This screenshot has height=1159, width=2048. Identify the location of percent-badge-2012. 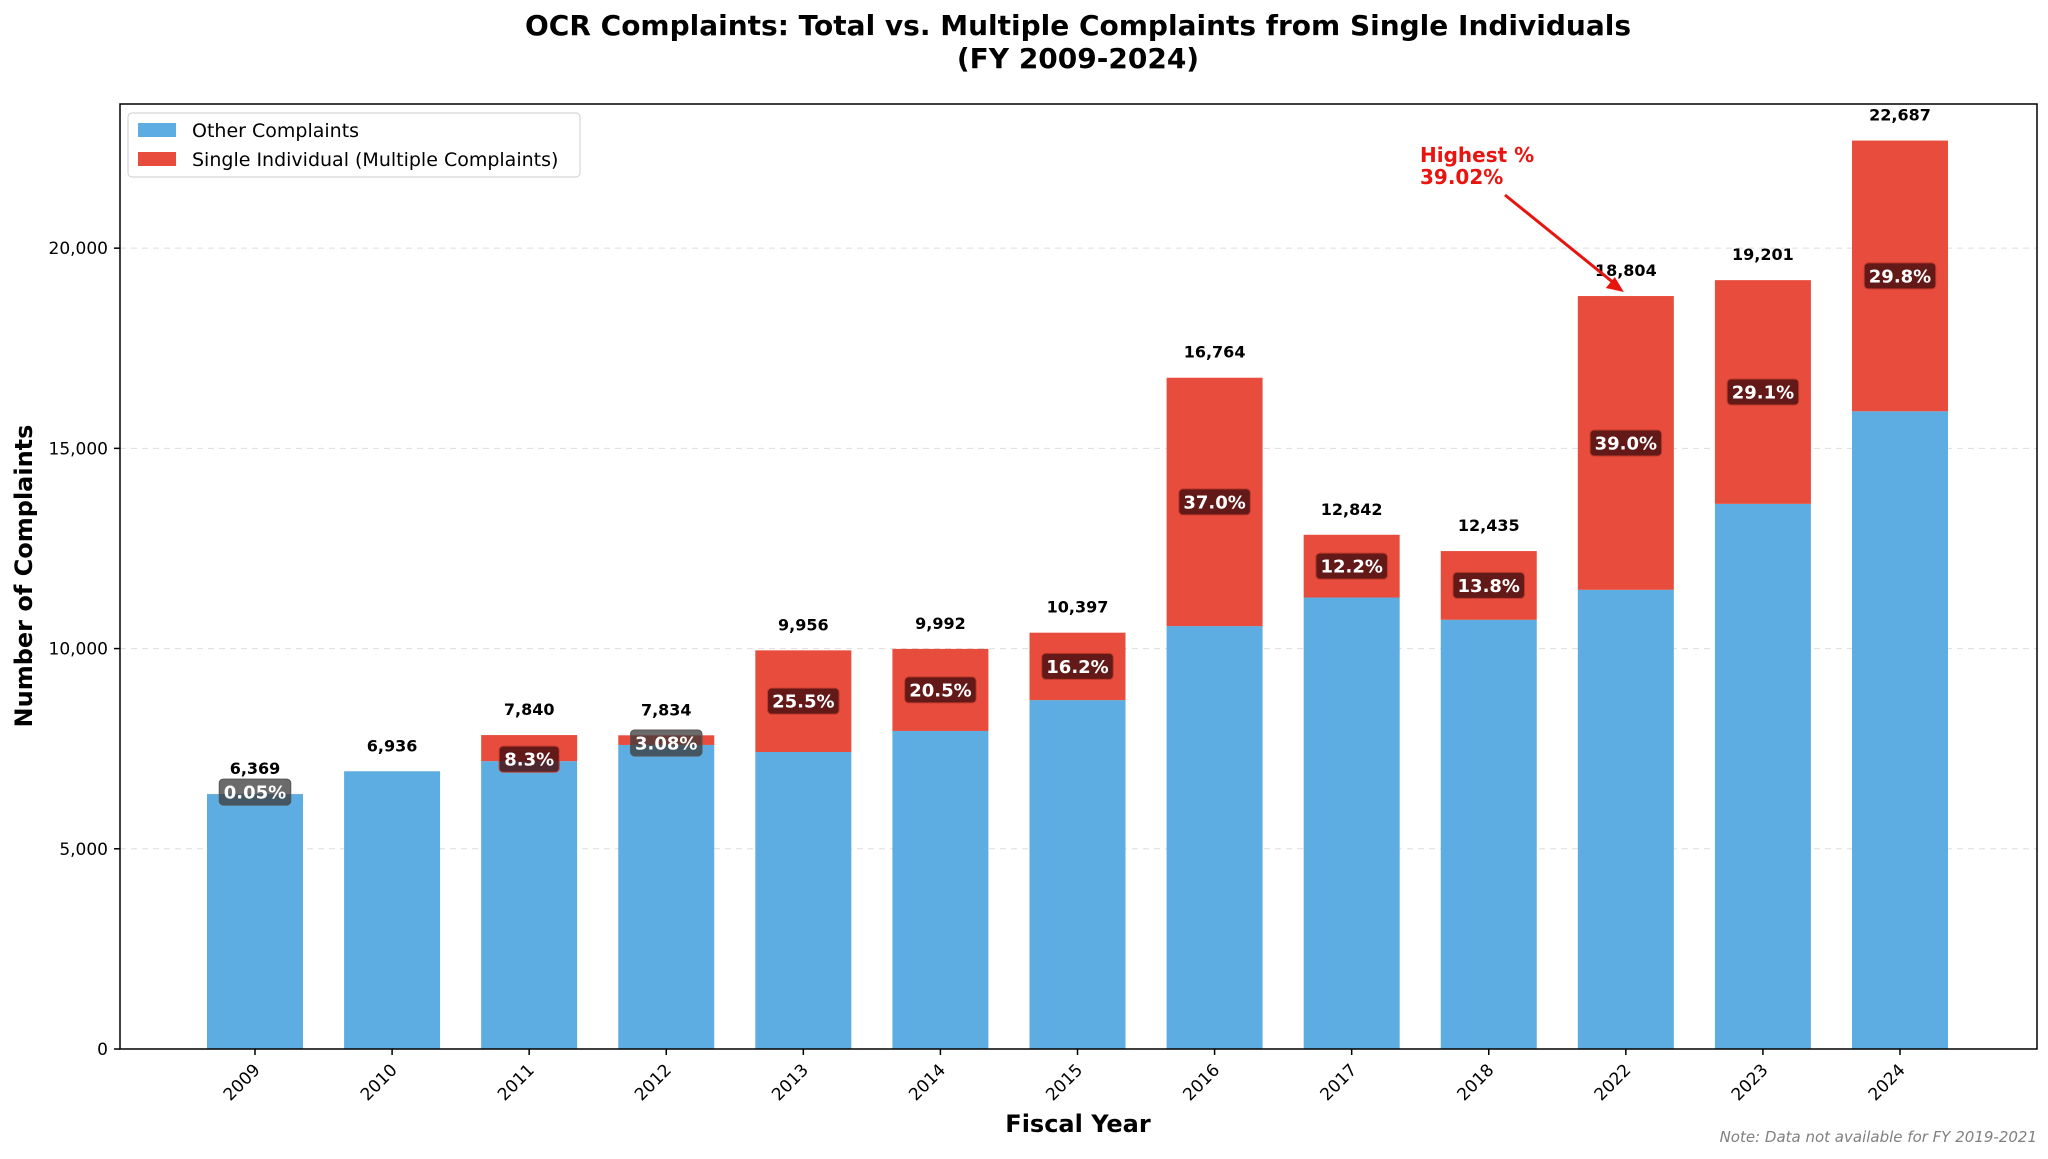
(666, 743).